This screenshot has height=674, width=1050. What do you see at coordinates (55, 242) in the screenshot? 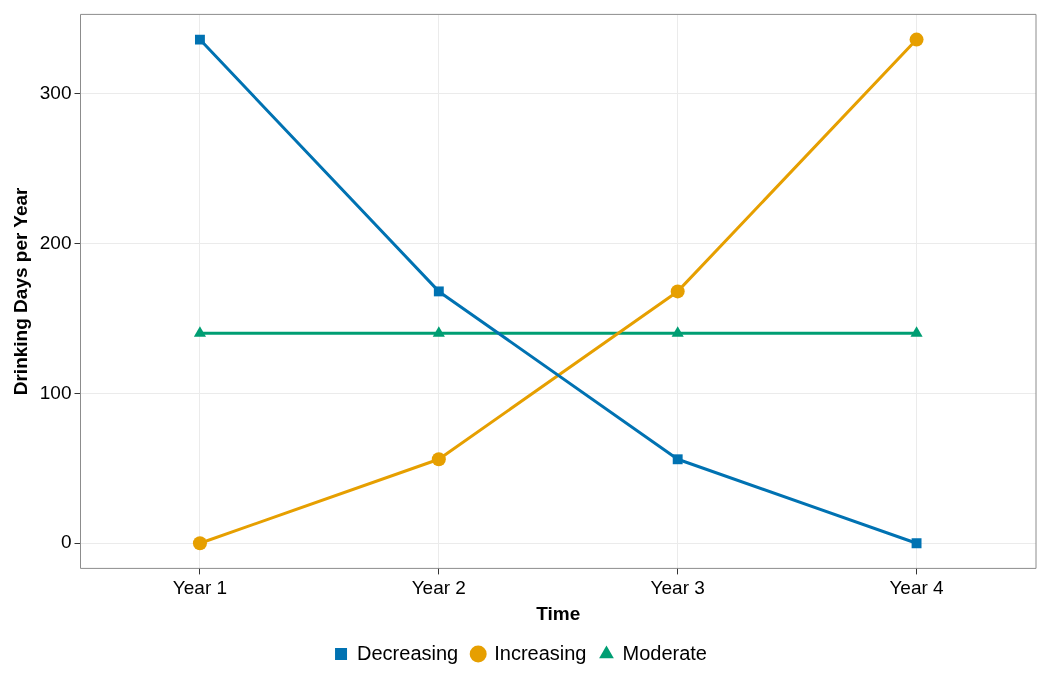
I see `y-tick-label: 200` at bounding box center [55, 242].